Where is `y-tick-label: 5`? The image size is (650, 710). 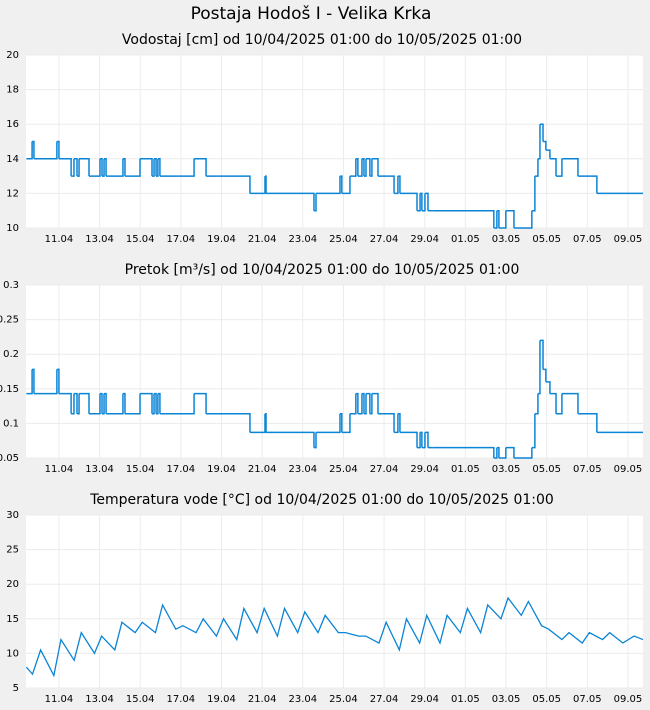
y-tick-label: 5 is located at coordinates (16, 688).